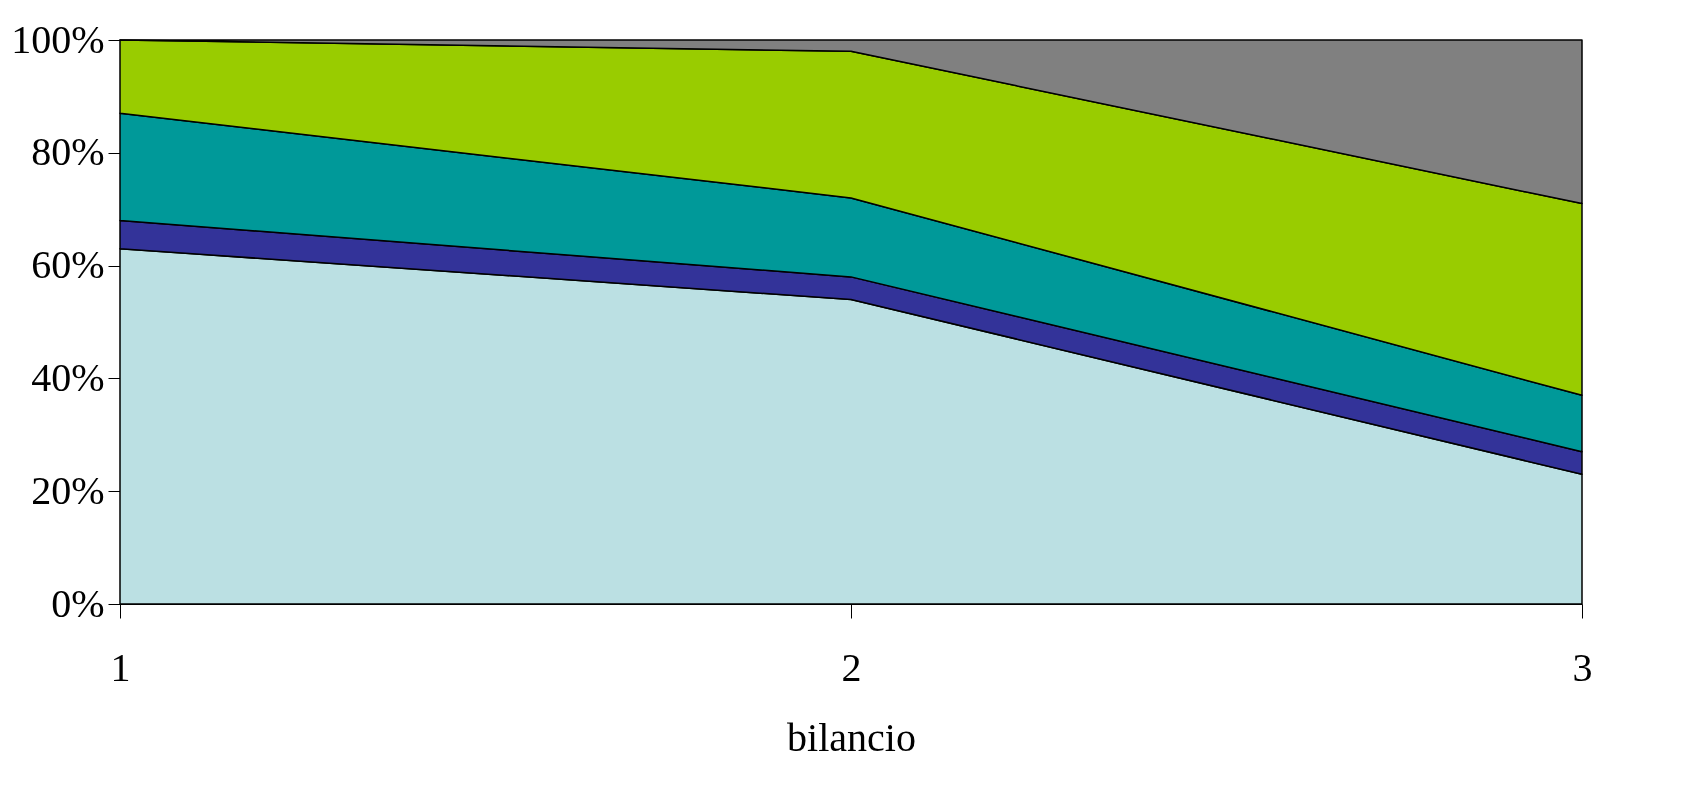  What do you see at coordinates (68, 490) in the screenshot?
I see `y-tick-label: 20%` at bounding box center [68, 490].